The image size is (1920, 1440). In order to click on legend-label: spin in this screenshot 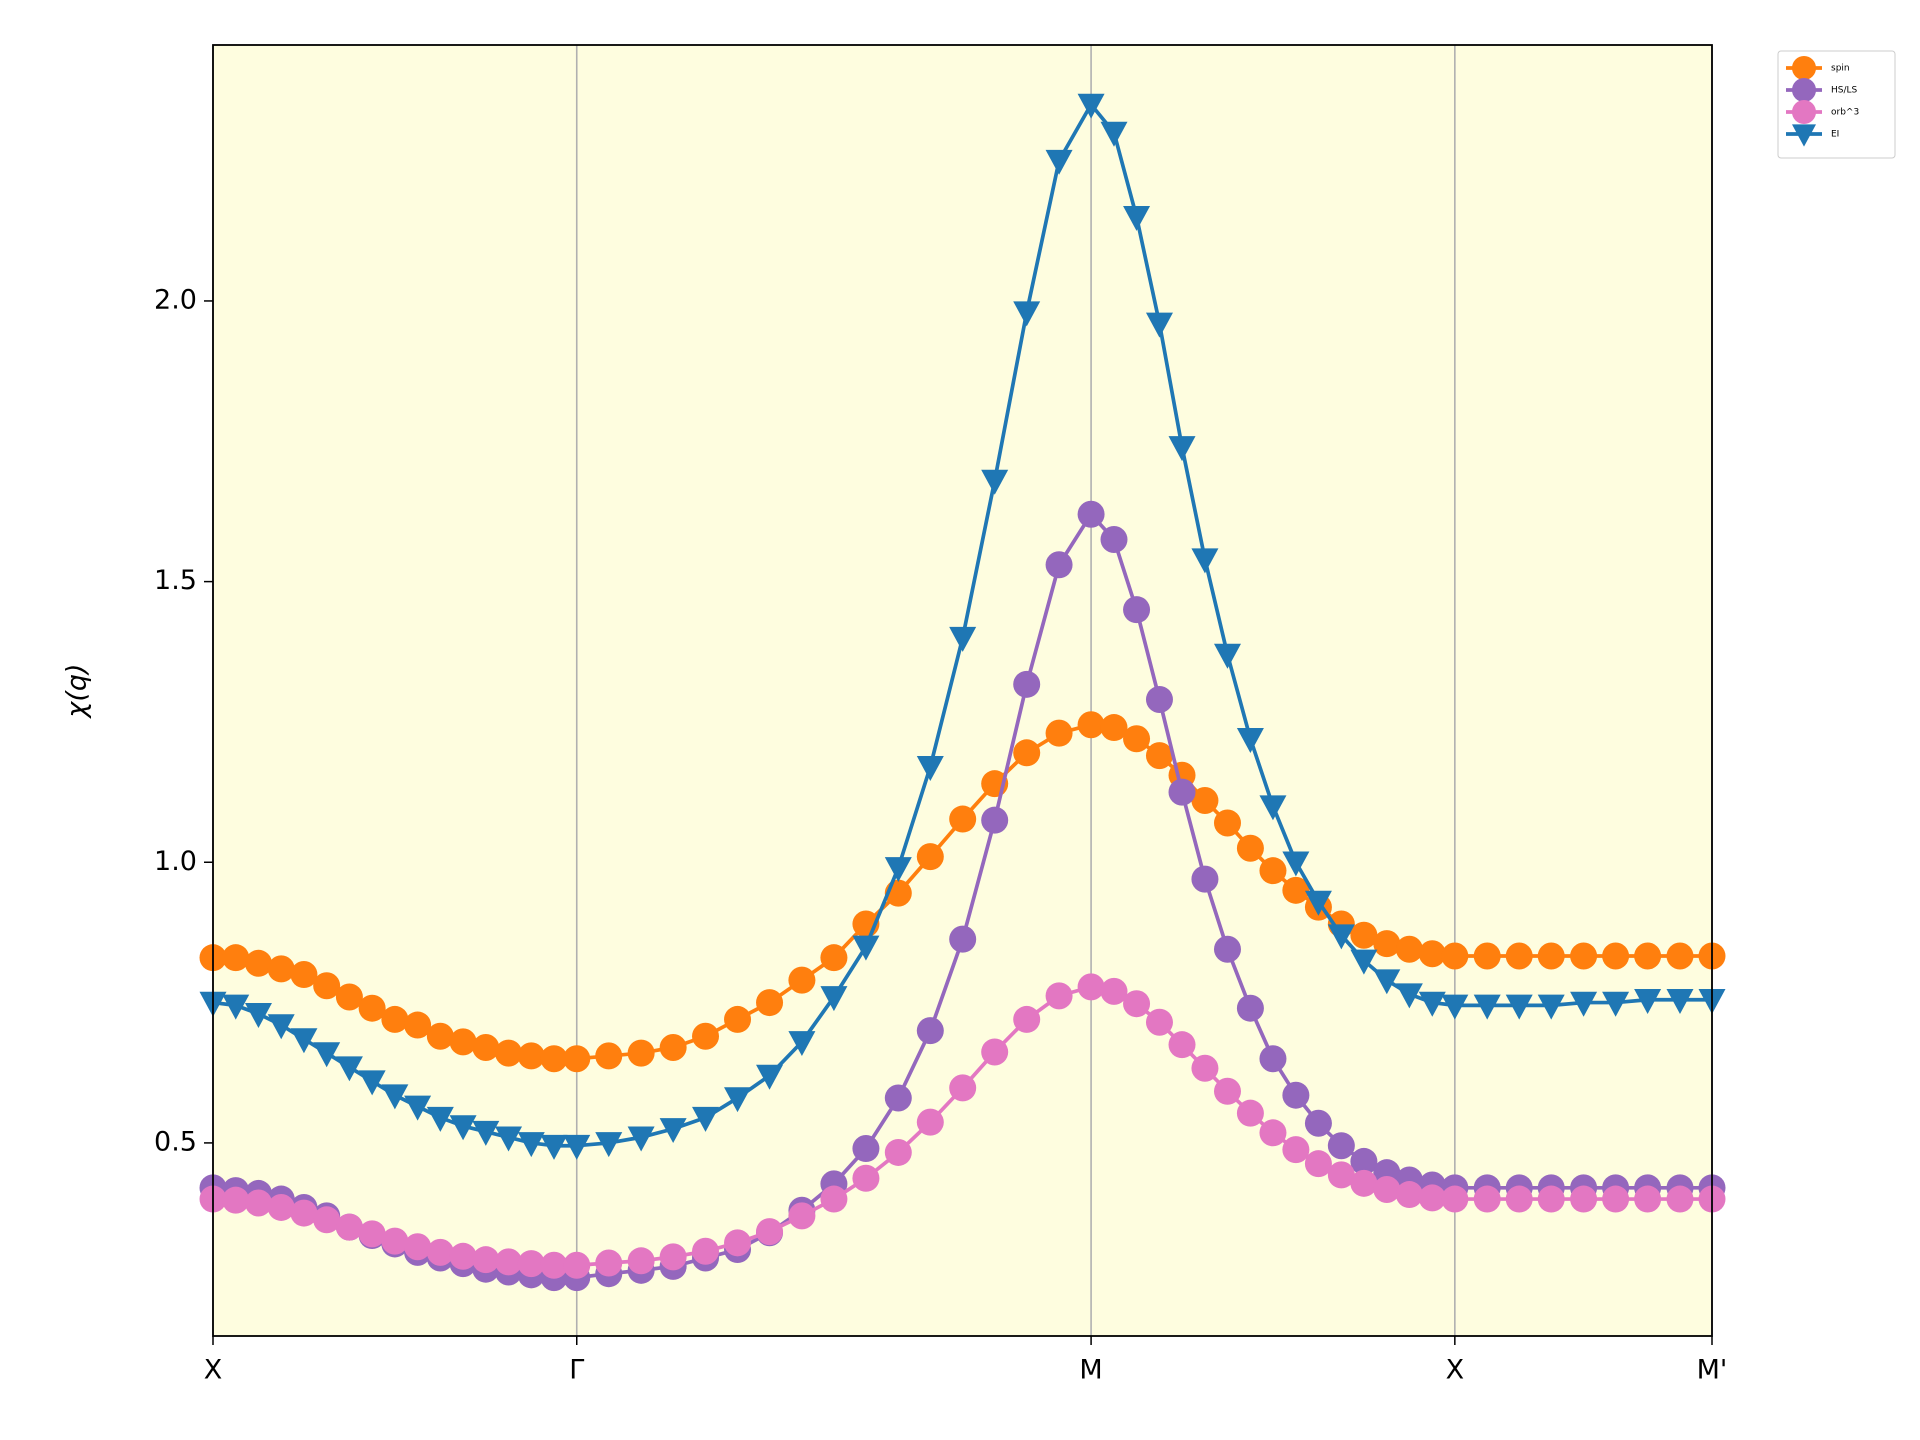, I will do `click(1840, 69)`.